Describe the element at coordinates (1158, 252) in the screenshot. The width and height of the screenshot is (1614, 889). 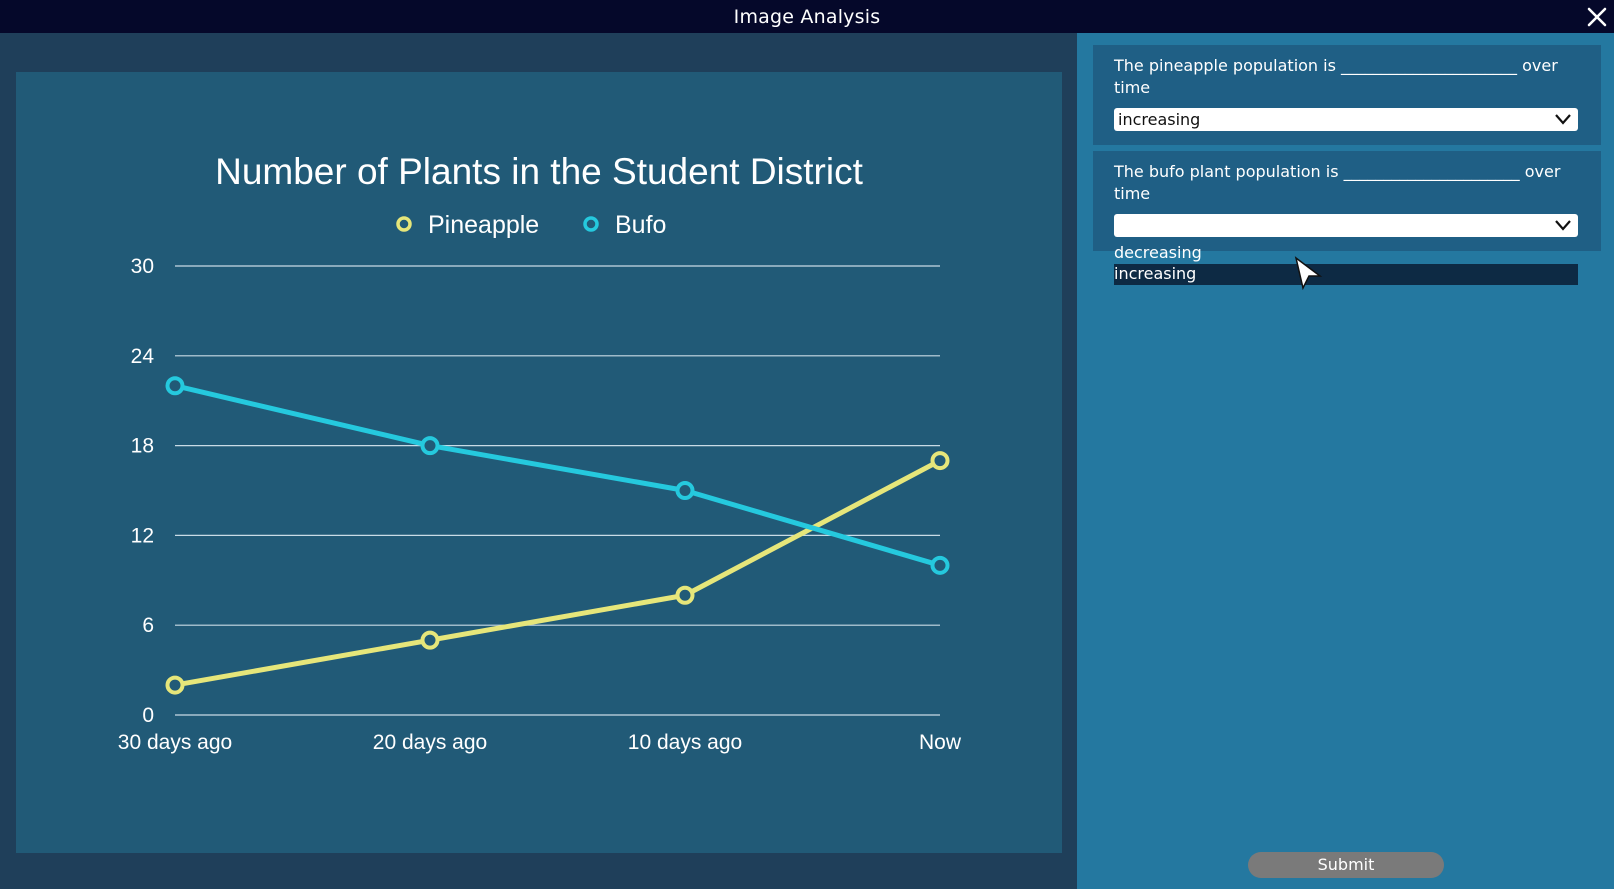
I see `dropdown-option-decreasing: decreasing` at that location.